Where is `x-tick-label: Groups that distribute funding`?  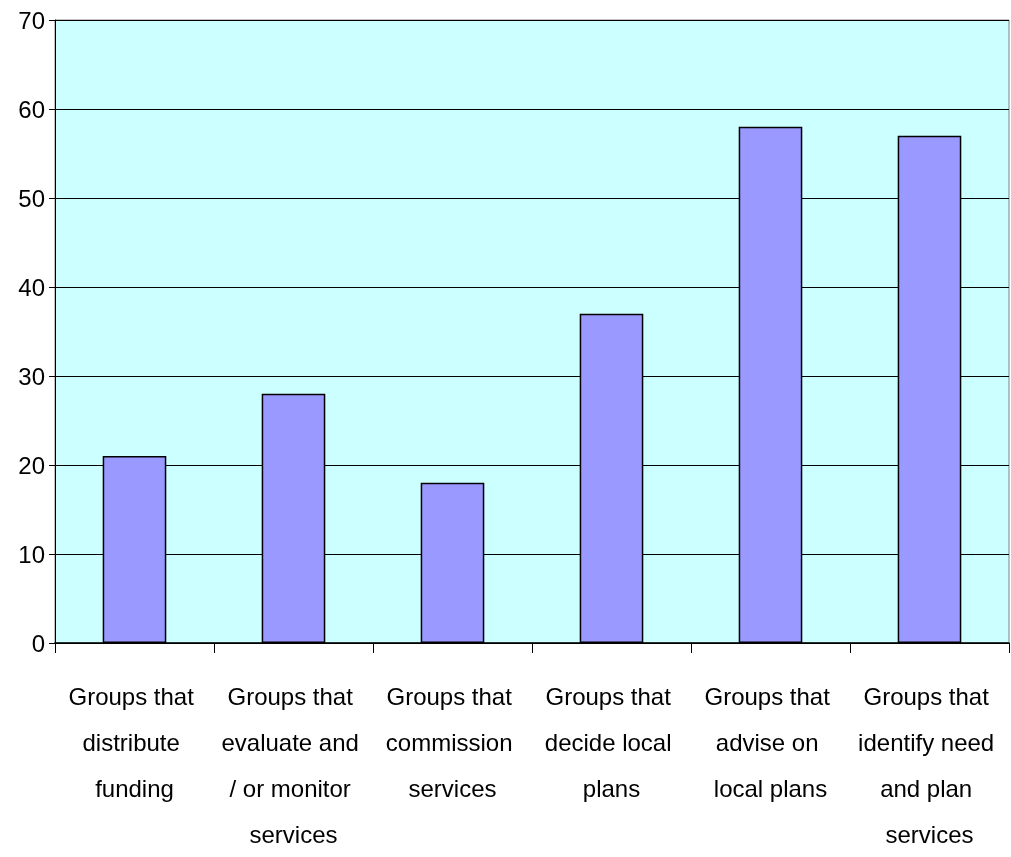 x-tick-label: Groups that distribute funding is located at coordinates (134, 742).